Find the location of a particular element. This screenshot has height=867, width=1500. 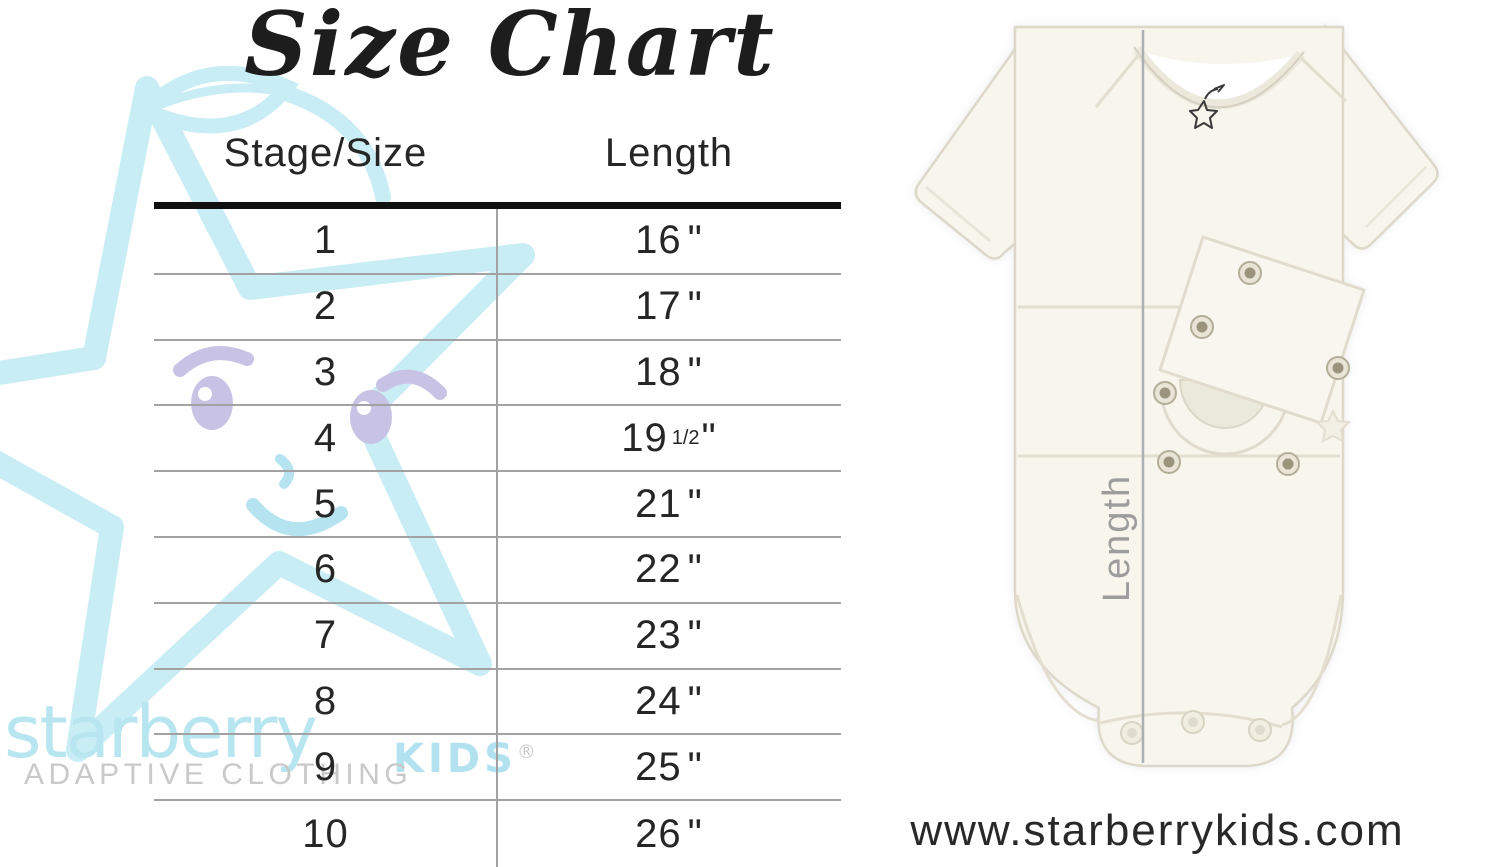

envelope-shoulder-left is located at coordinates (1118, 80).